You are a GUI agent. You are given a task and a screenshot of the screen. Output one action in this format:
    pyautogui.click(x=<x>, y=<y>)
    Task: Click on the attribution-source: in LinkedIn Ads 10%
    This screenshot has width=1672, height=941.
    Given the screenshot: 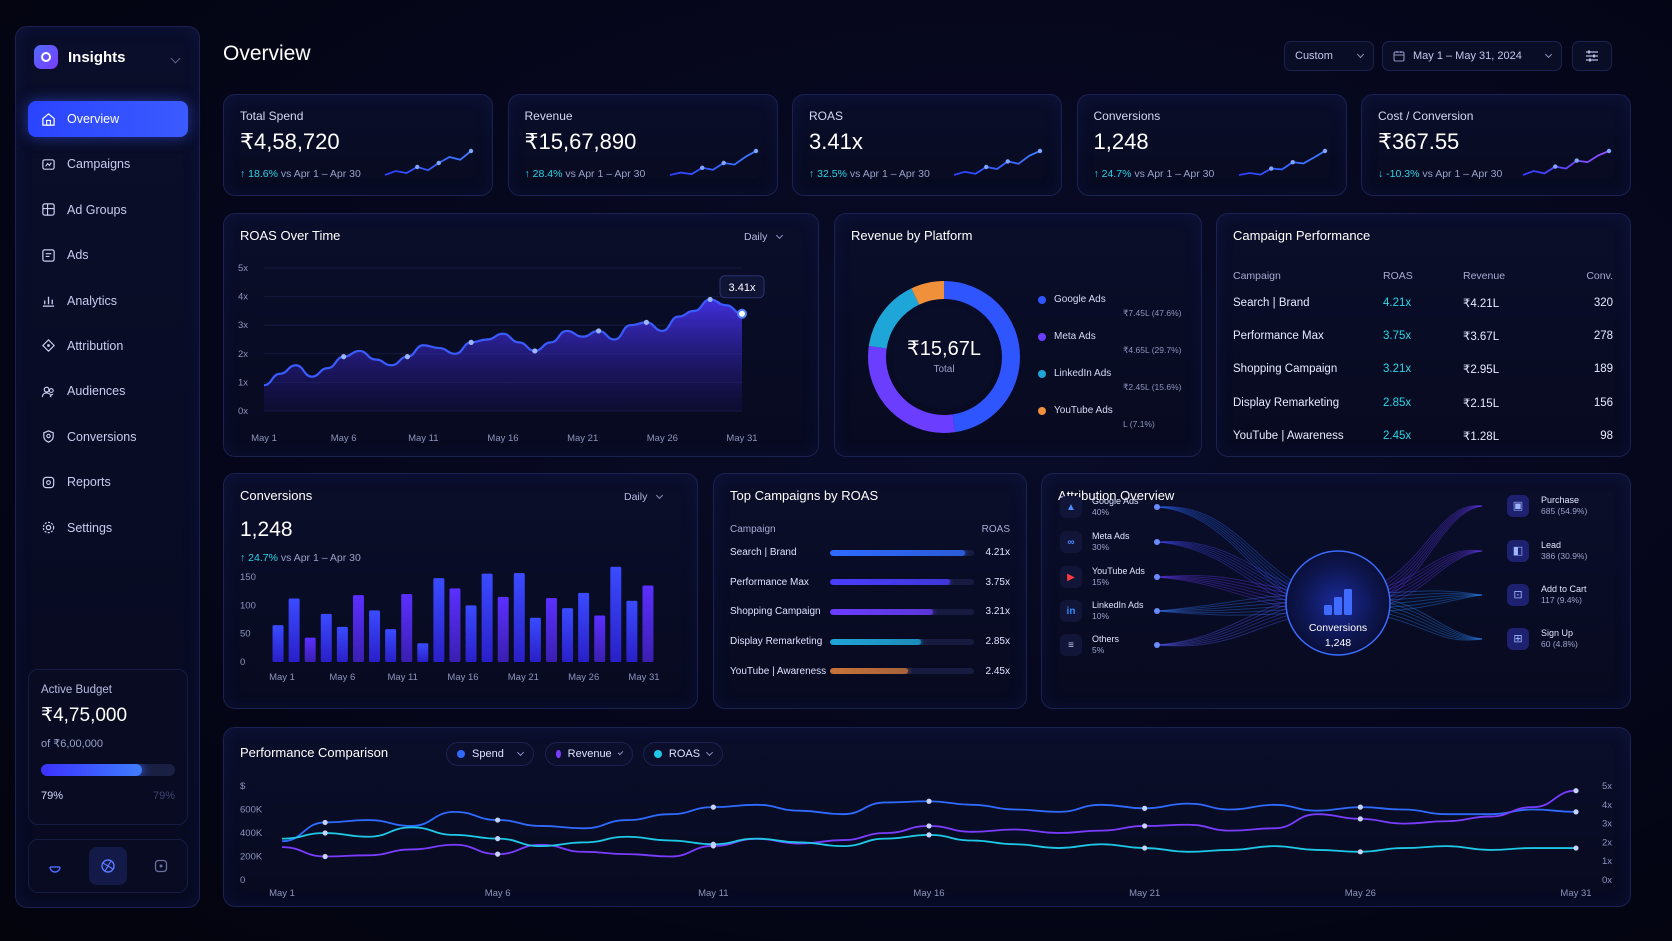 What is the action you would take?
    pyautogui.click(x=1102, y=611)
    